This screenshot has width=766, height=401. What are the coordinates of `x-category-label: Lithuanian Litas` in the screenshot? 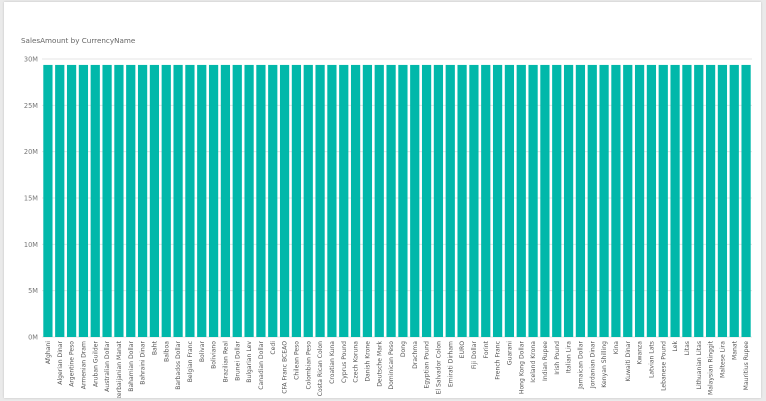 It's located at (699, 365).